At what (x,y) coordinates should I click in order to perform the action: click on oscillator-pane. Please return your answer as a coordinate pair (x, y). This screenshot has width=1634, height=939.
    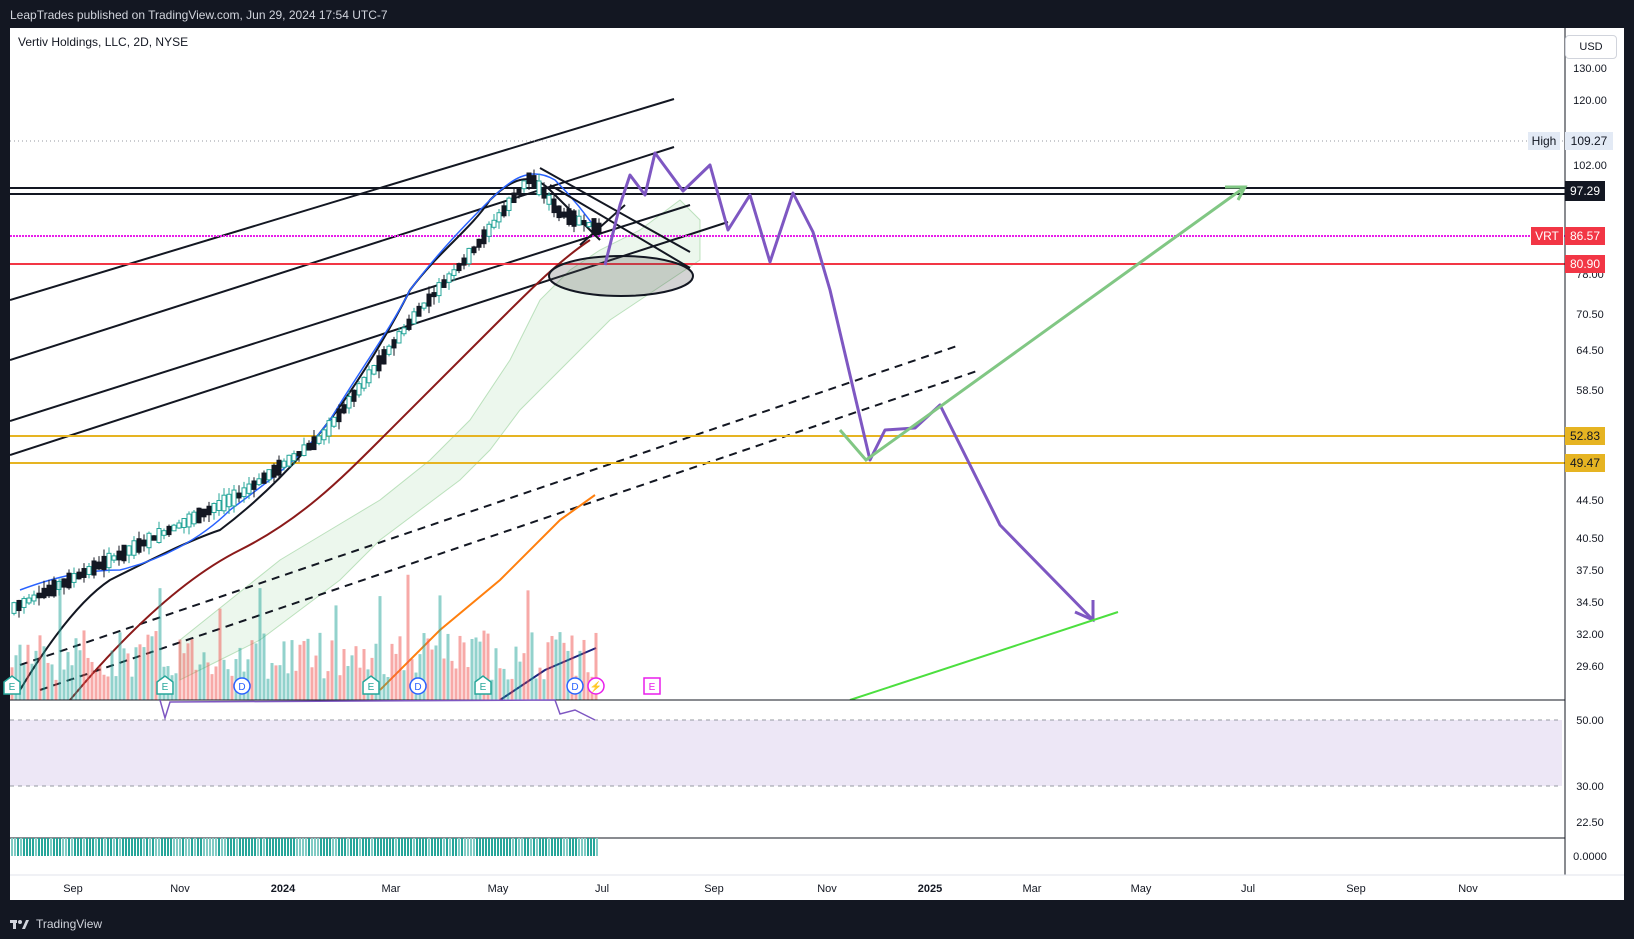
    Looking at the image, I should click on (787, 743).